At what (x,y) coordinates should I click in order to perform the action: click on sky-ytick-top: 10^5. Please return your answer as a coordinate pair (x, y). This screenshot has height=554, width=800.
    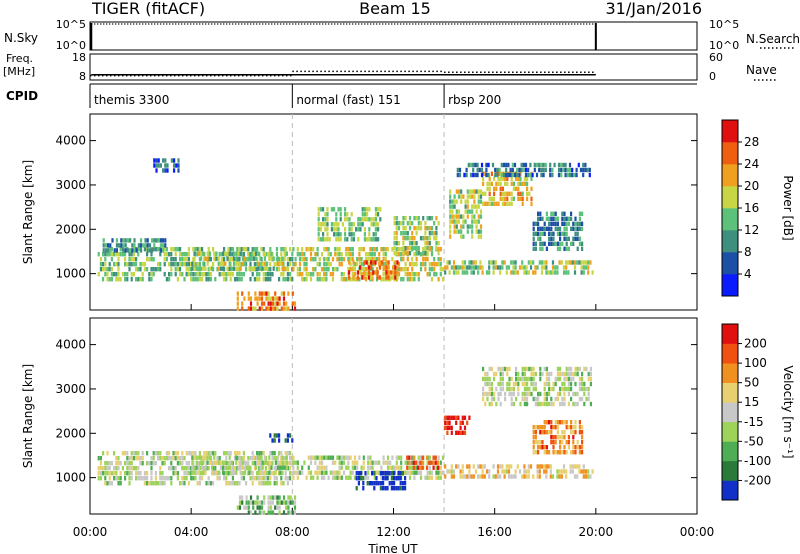
    Looking at the image, I should click on (71, 24).